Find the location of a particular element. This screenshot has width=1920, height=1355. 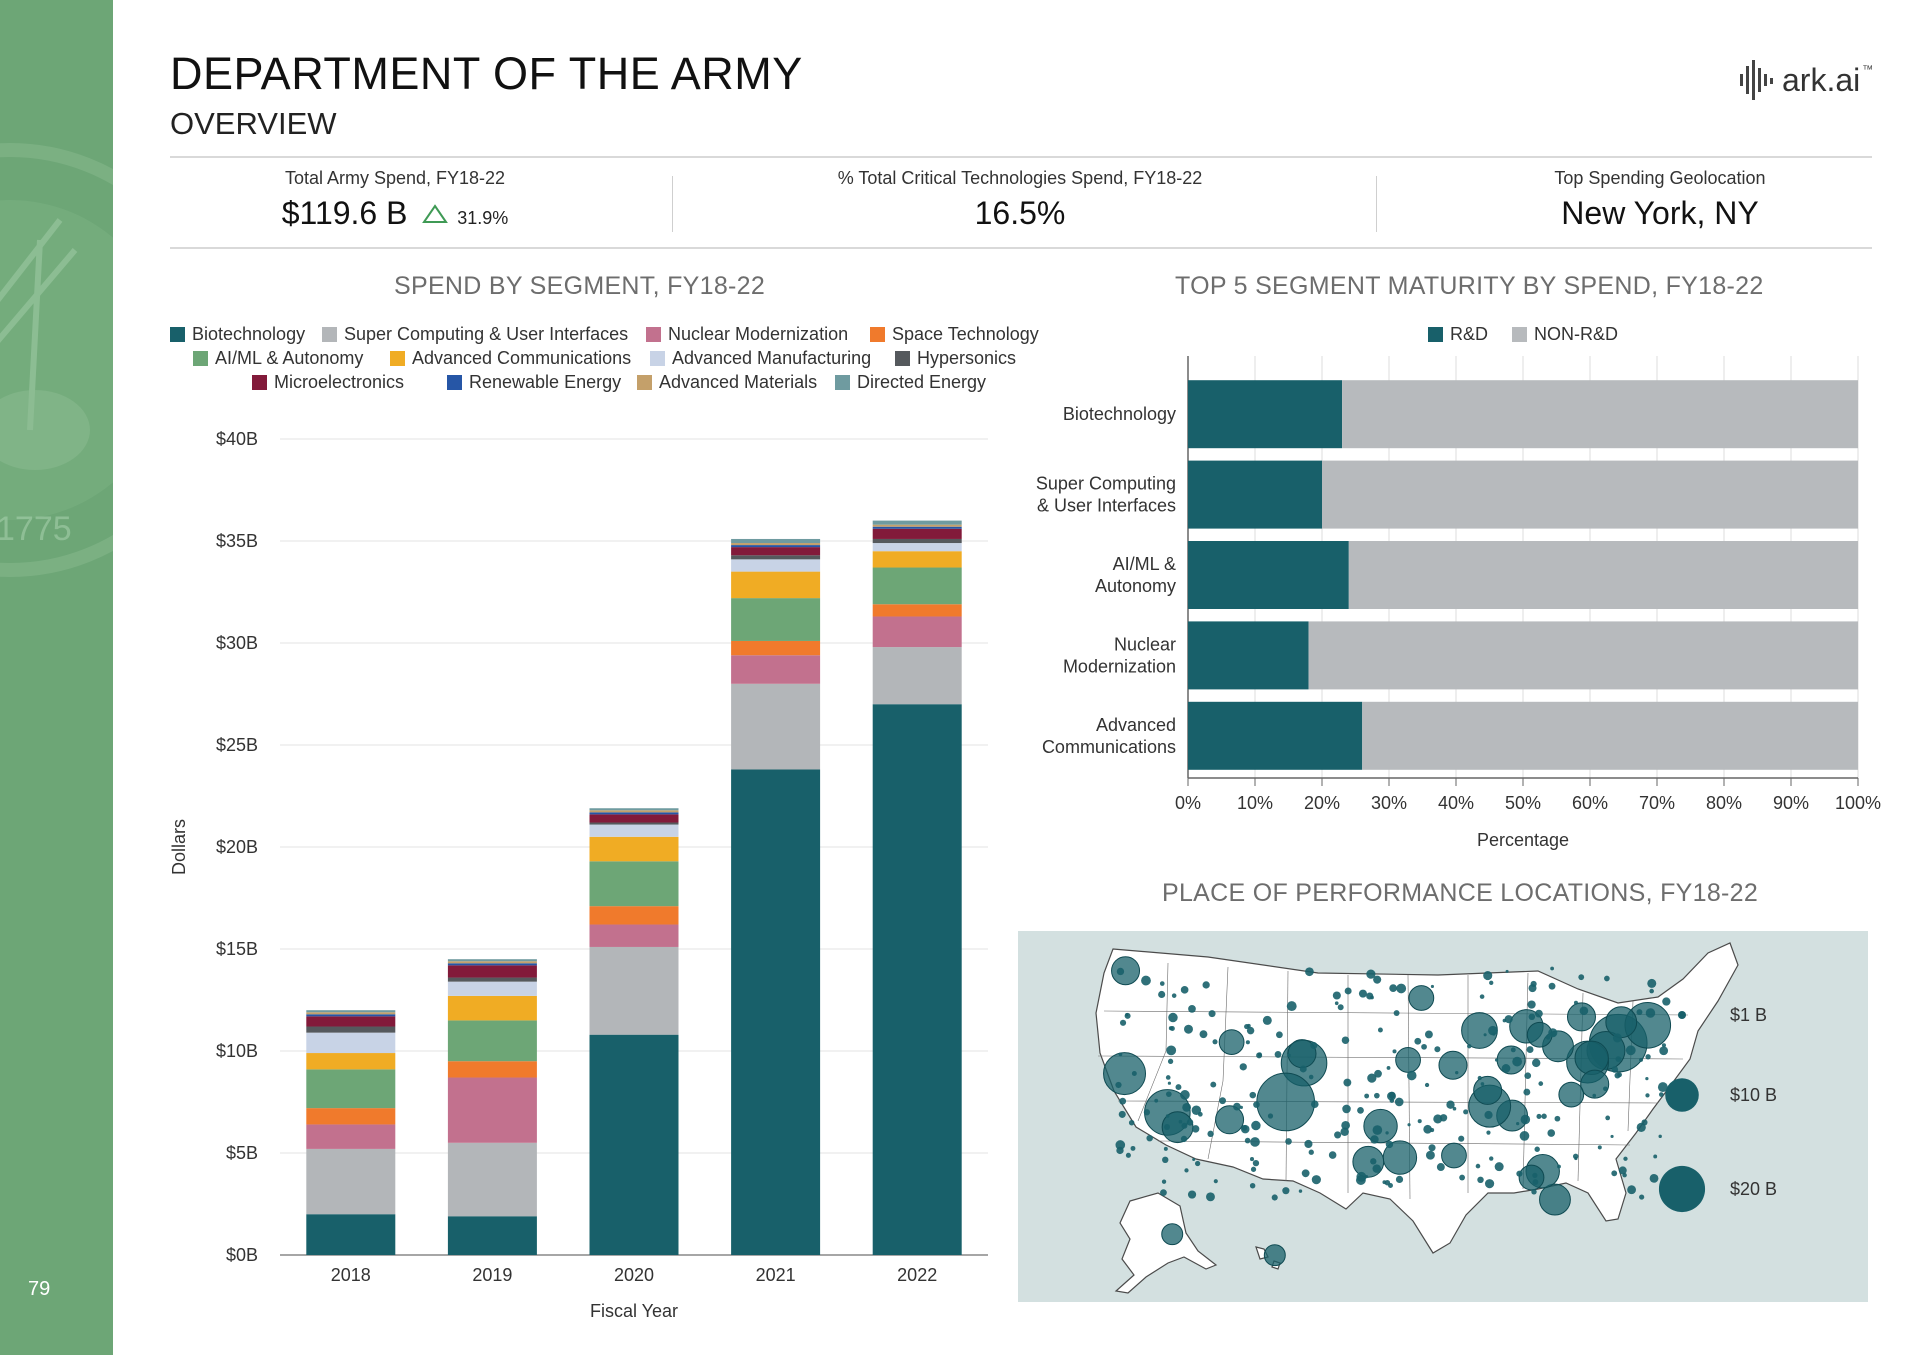

bar-2021-renewable-energy is located at coordinates (776, 546).